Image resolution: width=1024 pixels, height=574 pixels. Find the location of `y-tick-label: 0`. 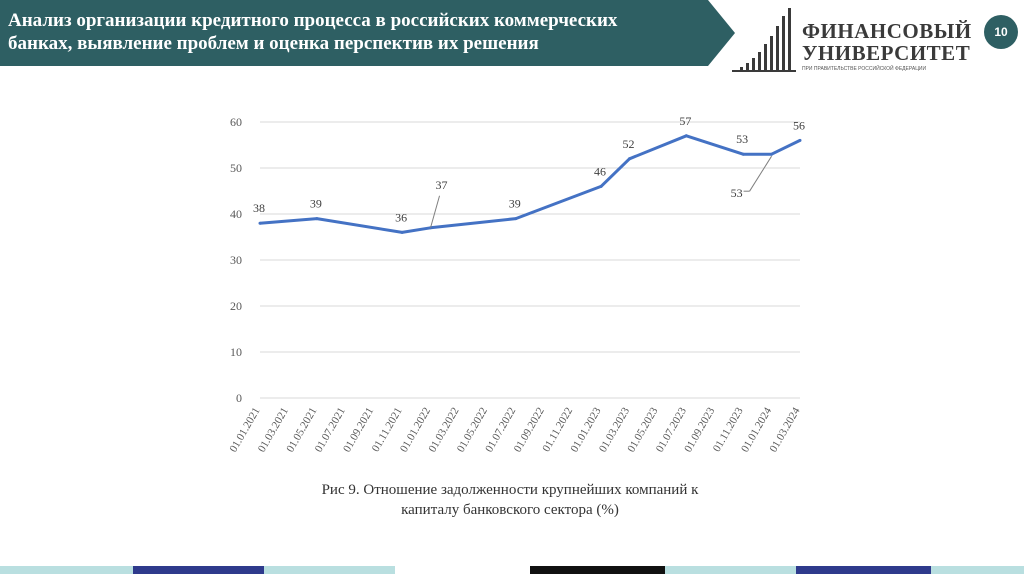

y-tick-label: 0 is located at coordinates (239, 398).